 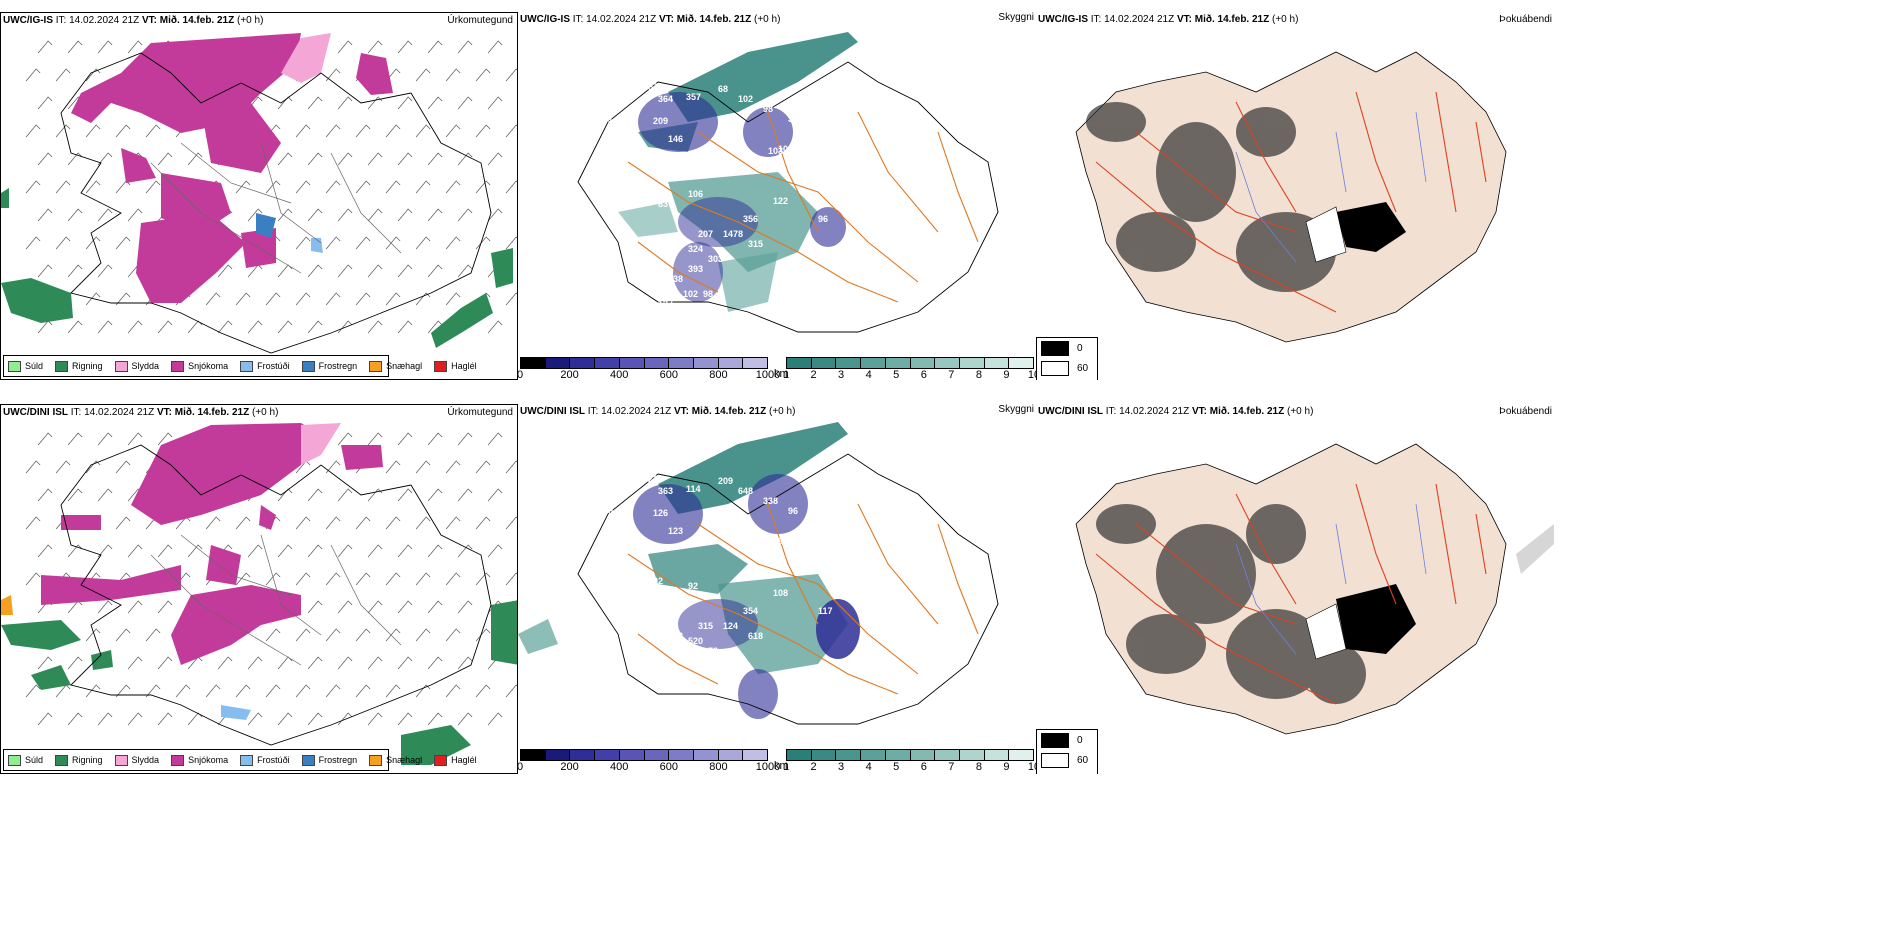 What do you see at coordinates (643, 299) in the screenshot?
I see `peak-label: 30` at bounding box center [643, 299].